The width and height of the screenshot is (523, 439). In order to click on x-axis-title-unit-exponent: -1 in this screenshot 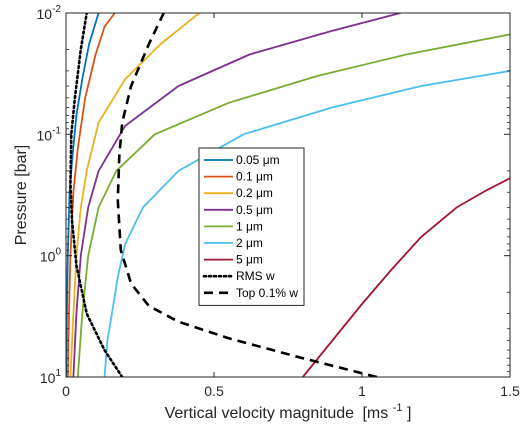, I will do `click(398, 408)`.